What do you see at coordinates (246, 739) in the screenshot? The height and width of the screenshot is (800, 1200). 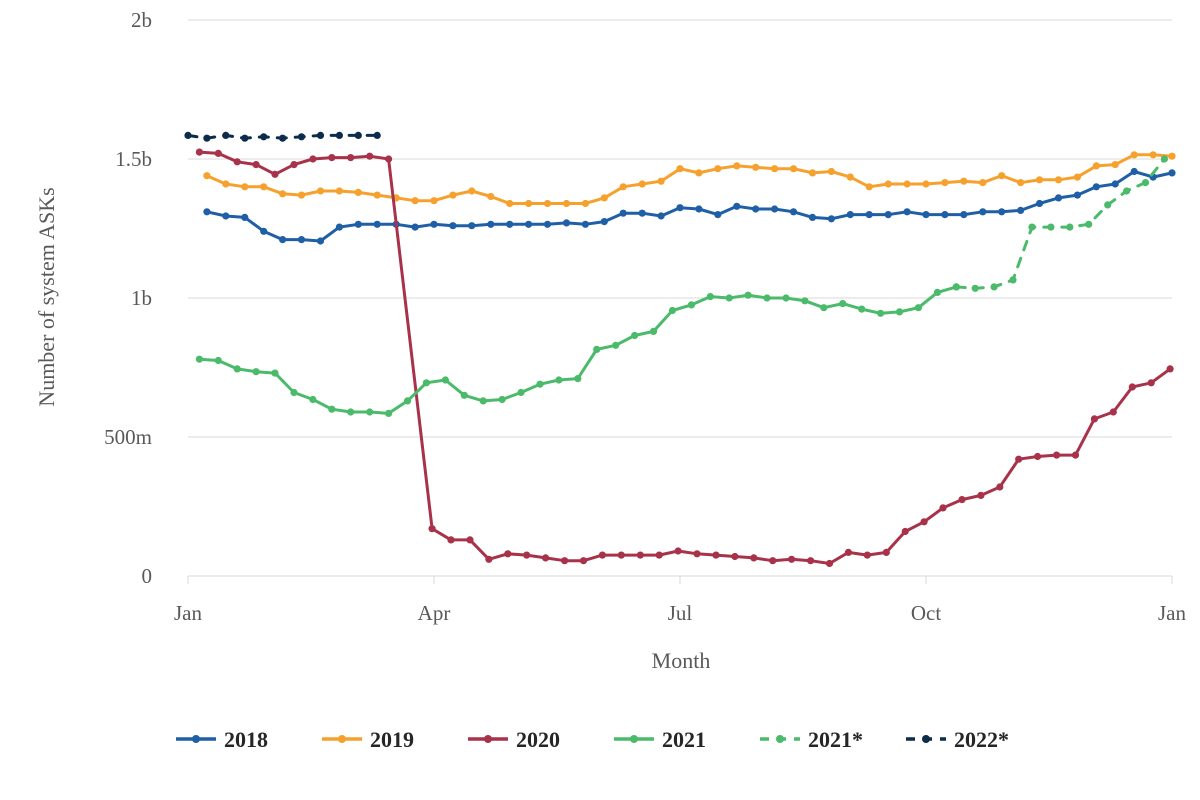 I see `legend-label: 2018` at bounding box center [246, 739].